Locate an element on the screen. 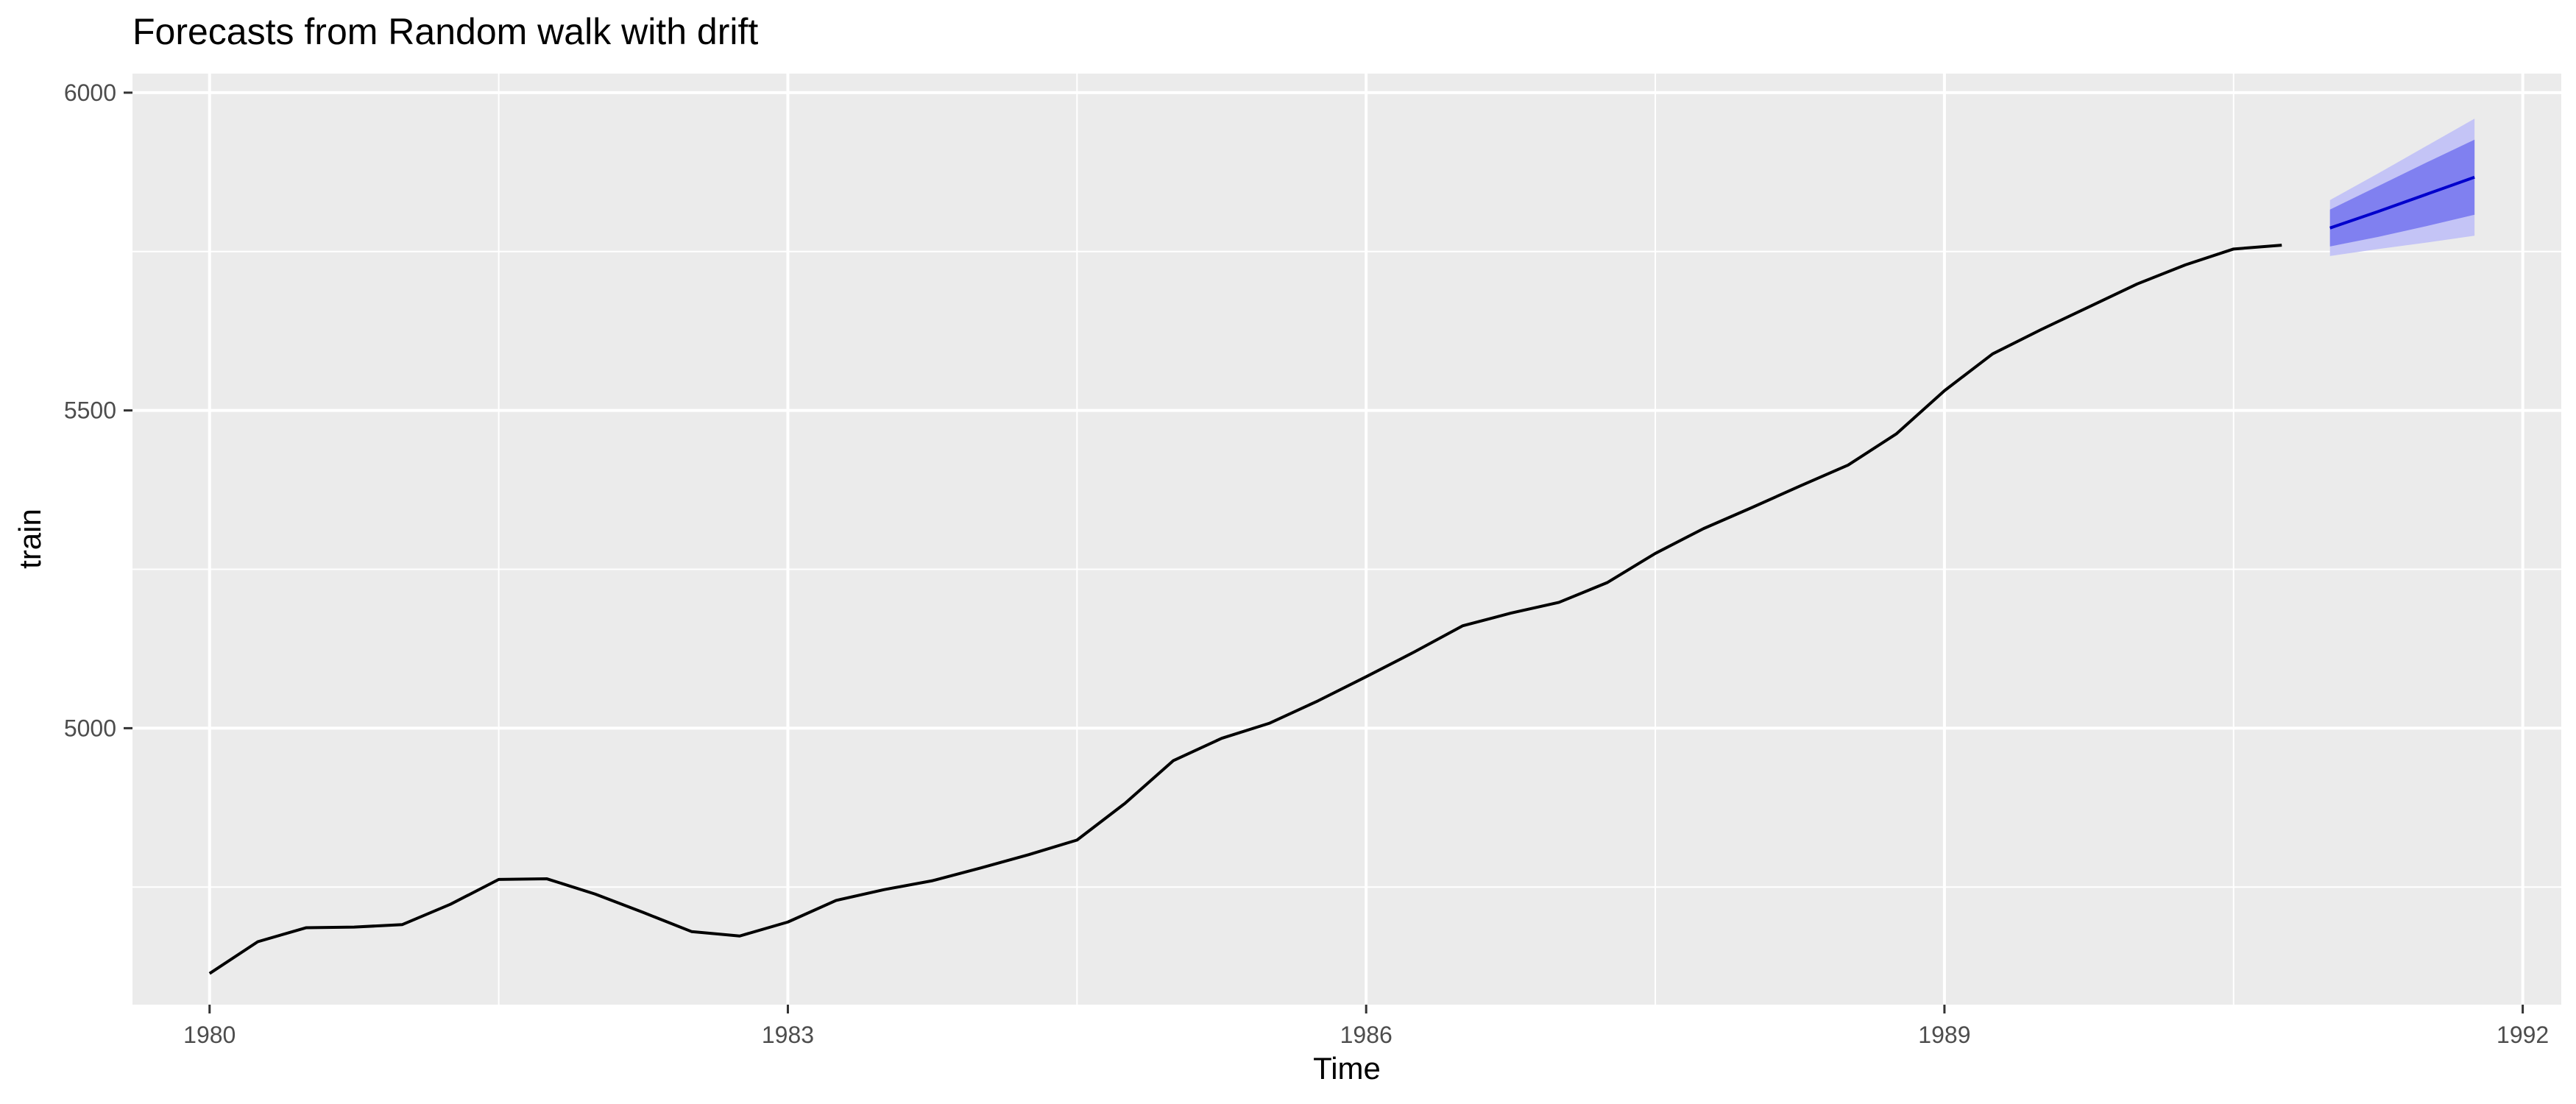  forecast-line is located at coordinates (2402, 202).